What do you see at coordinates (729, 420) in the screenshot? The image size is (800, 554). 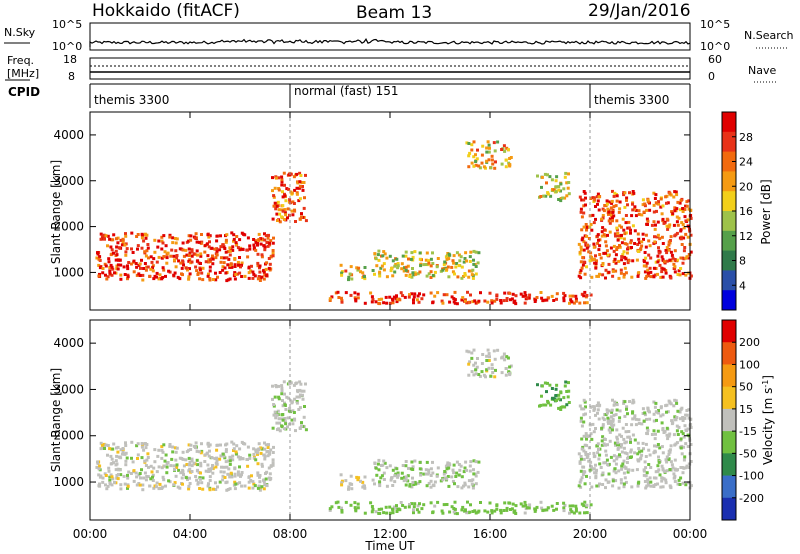 I see `velocity-cbar-swatch` at bounding box center [729, 420].